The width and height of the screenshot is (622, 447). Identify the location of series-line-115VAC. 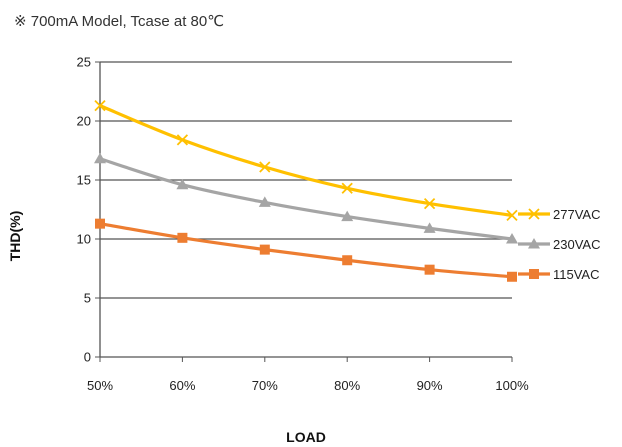
(306, 250).